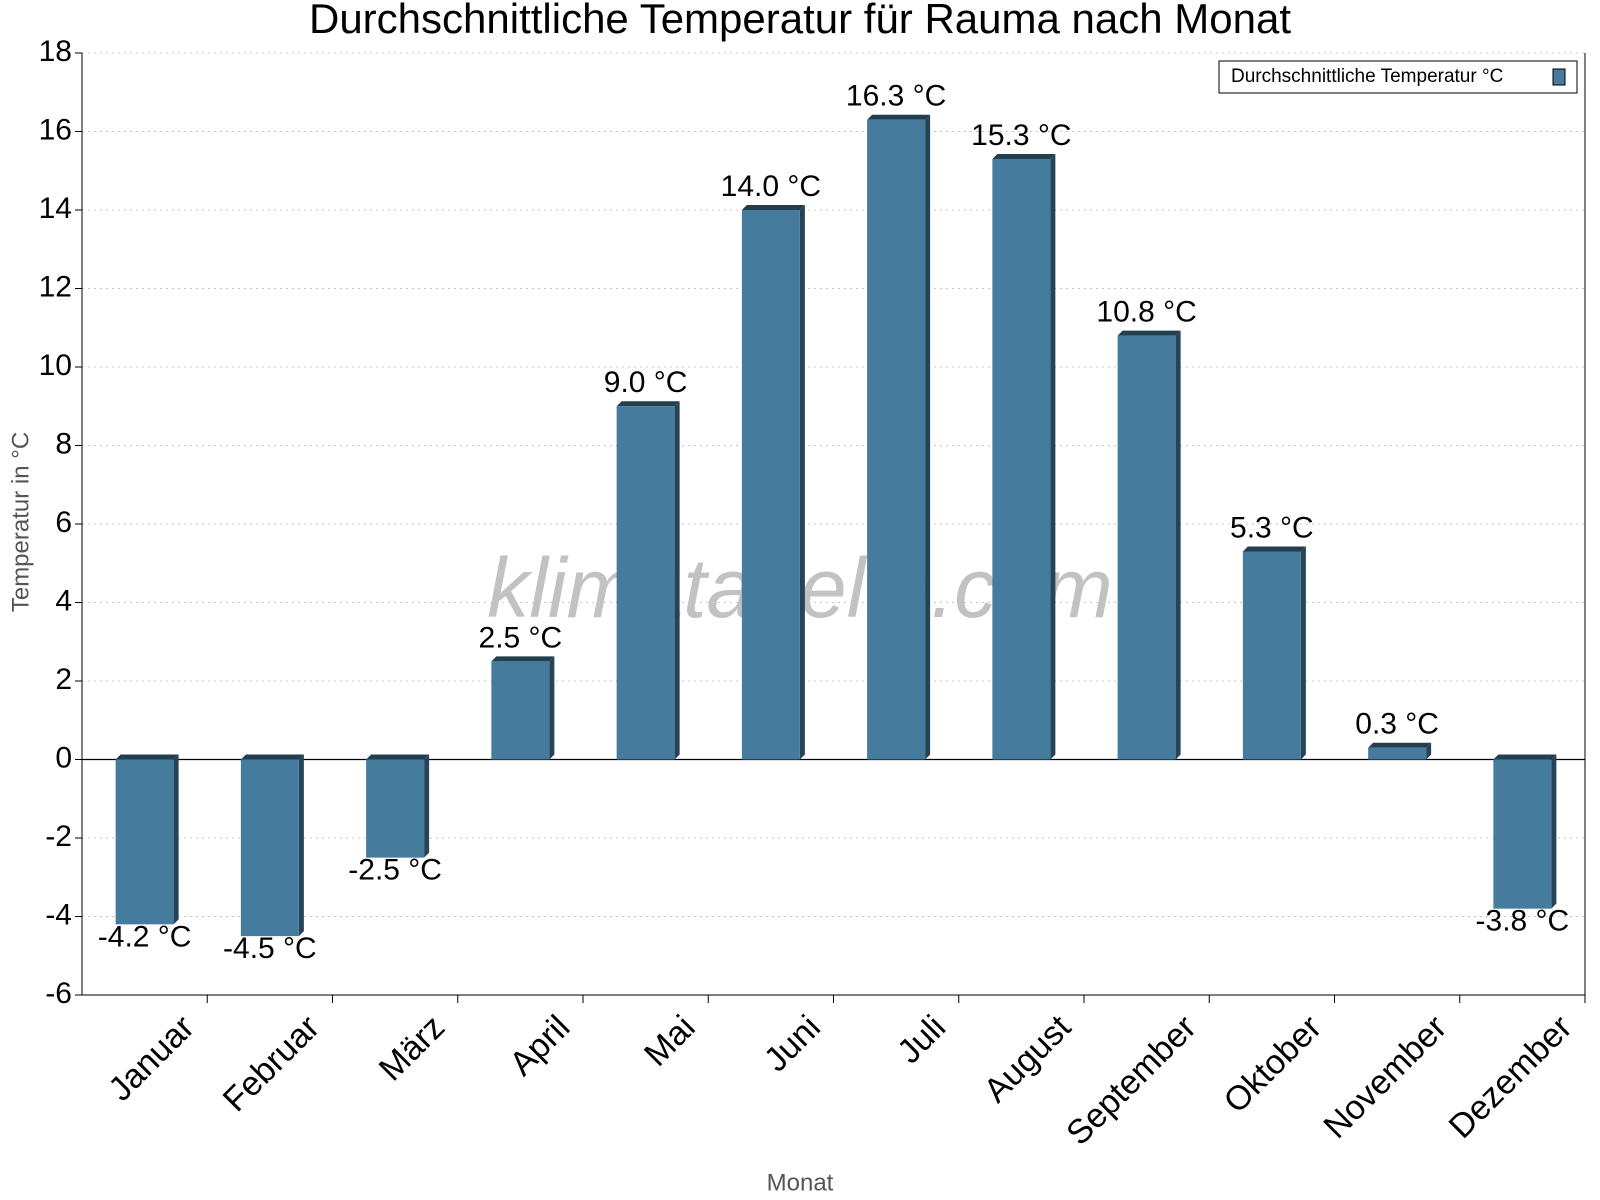 This screenshot has height=1200, width=1600. Describe the element at coordinates (521, 637) in the screenshot. I see `data-label: 2.5 °C` at that location.